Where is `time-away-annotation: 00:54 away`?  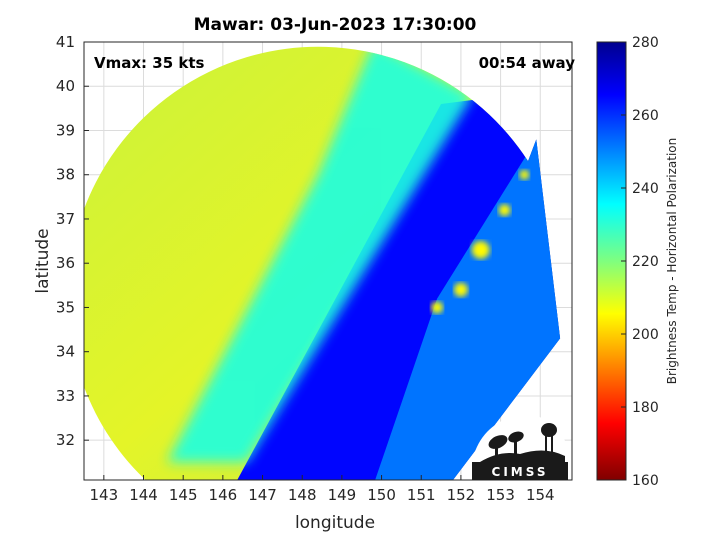
time-away-annotation: 00:54 away is located at coordinates (527, 63).